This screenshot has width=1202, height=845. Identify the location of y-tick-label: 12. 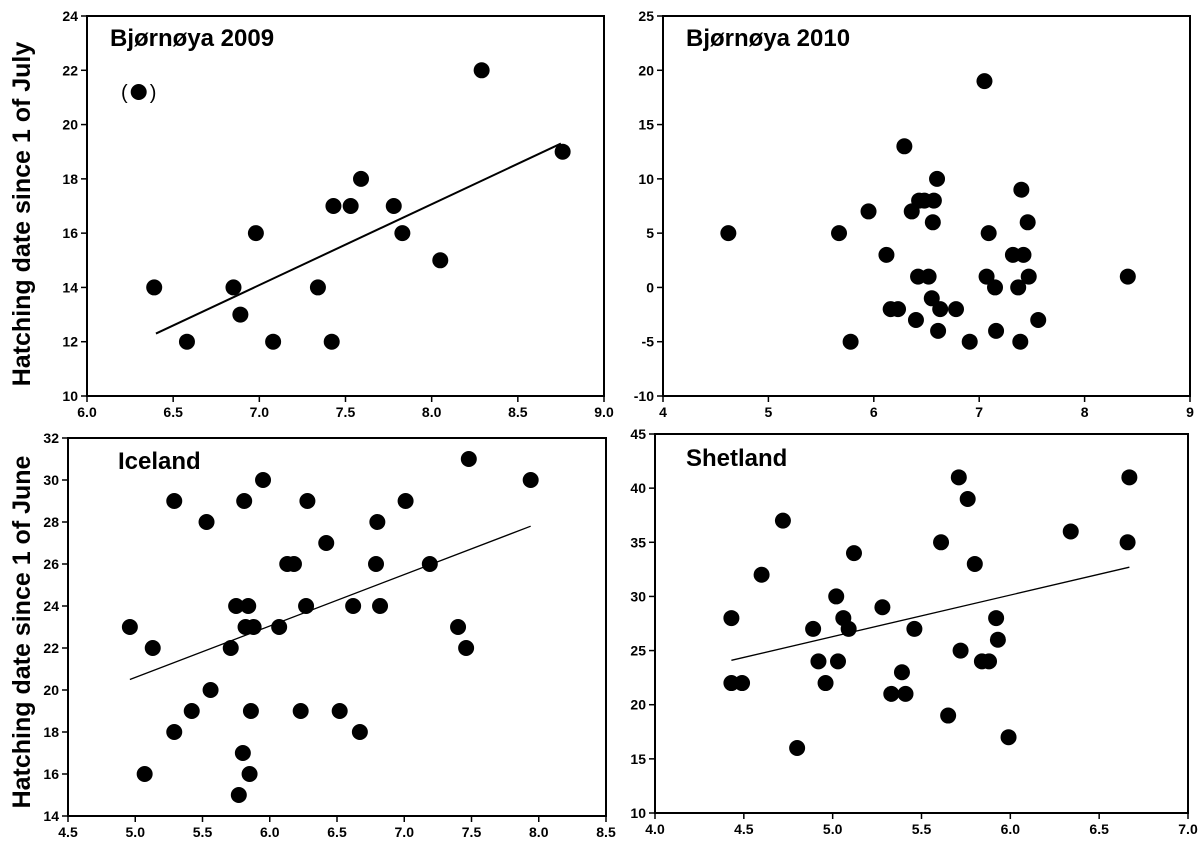
(70, 342).